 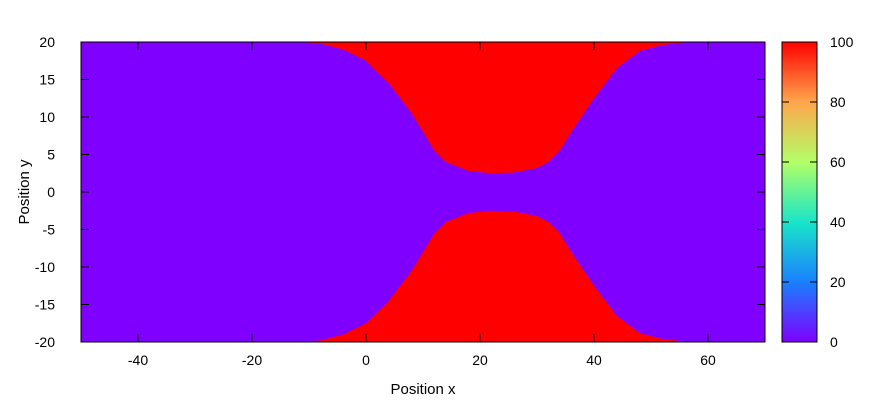 I want to click on y-tick-label: 0, so click(x=51, y=192).